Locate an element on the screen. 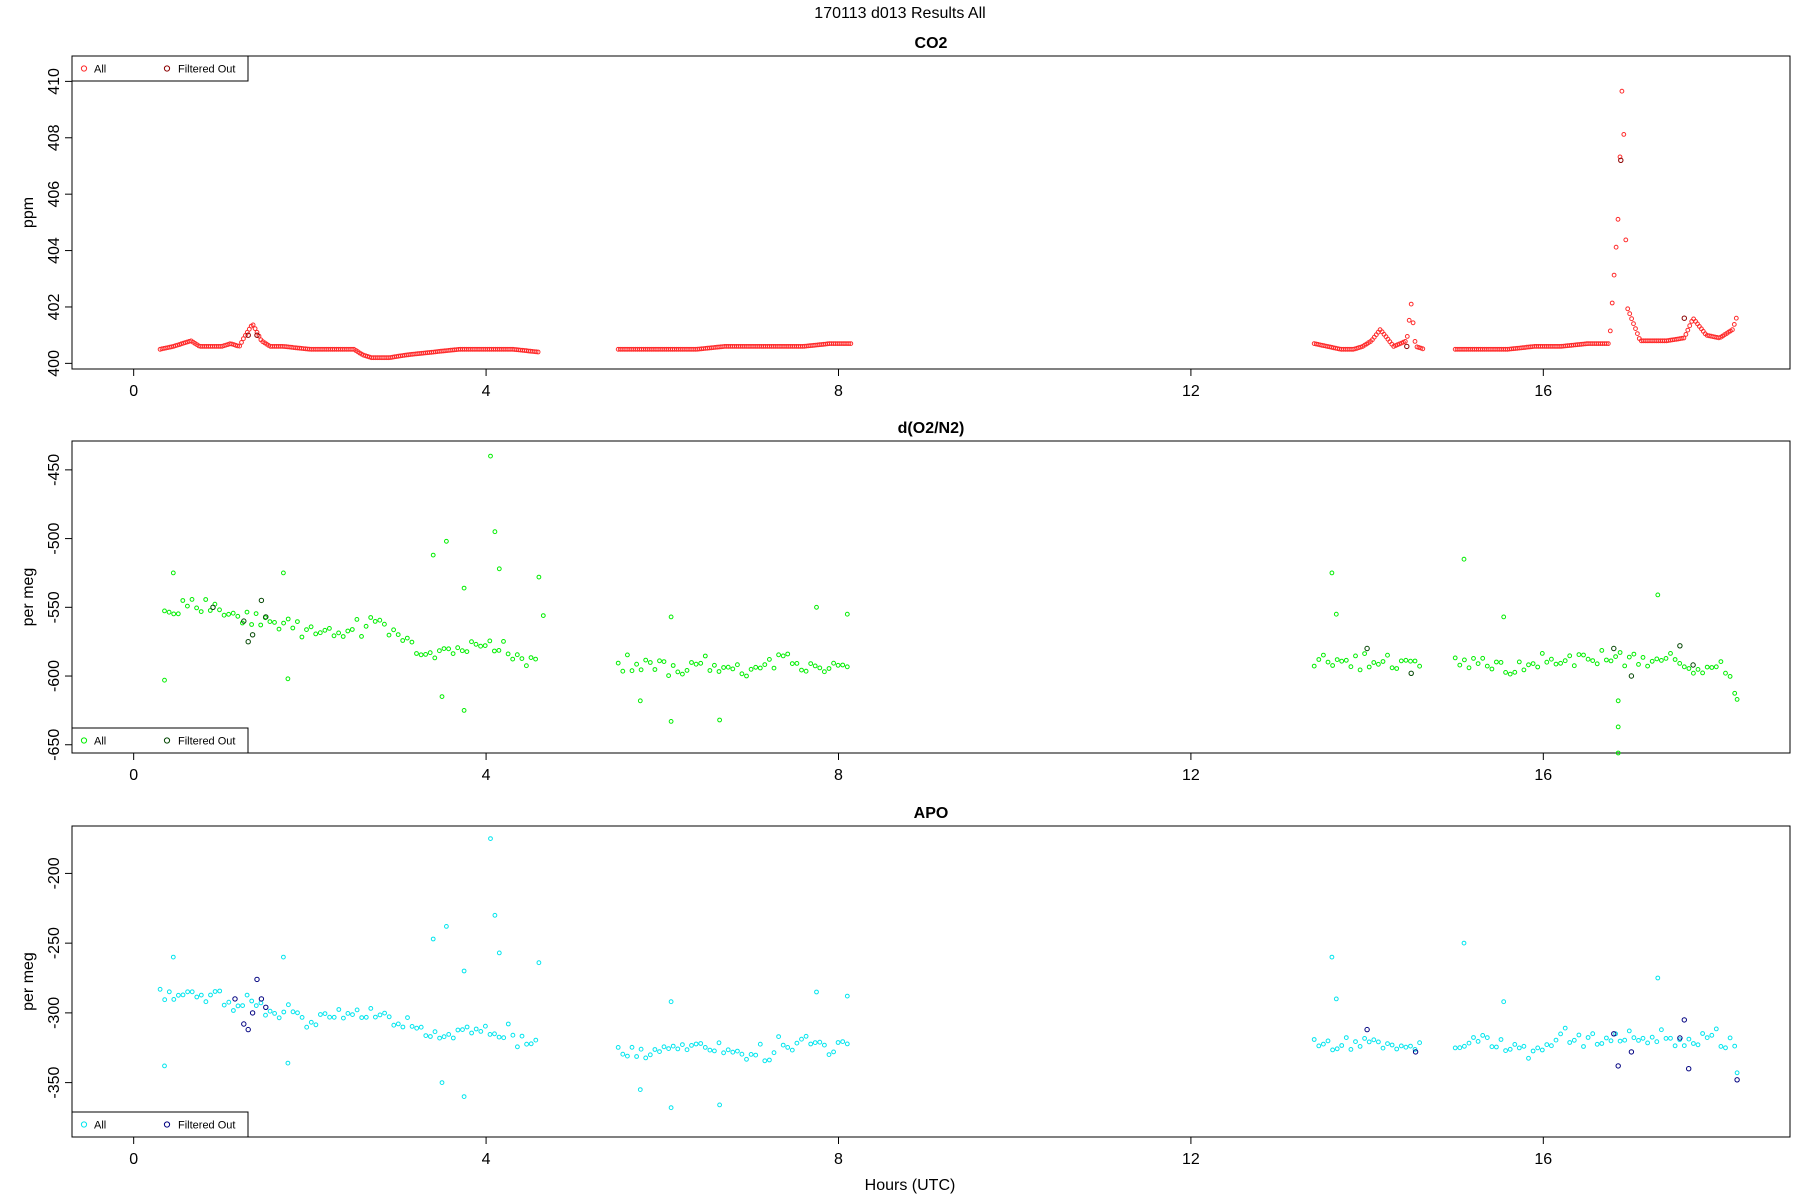 This screenshot has height=1200, width=1800. y-tick-label: -500 is located at coordinates (54, 538).